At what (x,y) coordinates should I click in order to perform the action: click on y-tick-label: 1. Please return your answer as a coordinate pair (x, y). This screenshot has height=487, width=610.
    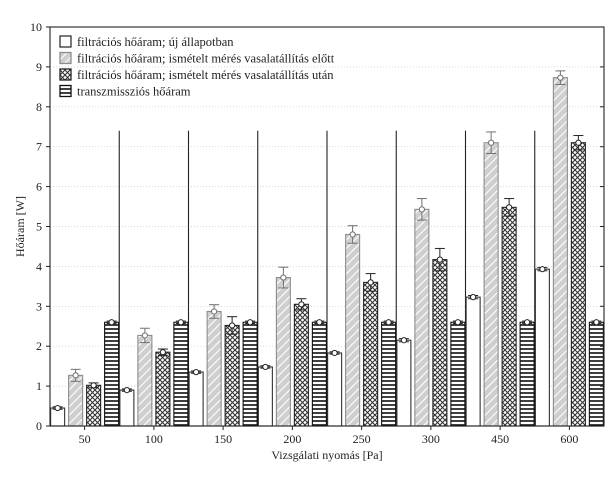
    Looking at the image, I should click on (39, 386).